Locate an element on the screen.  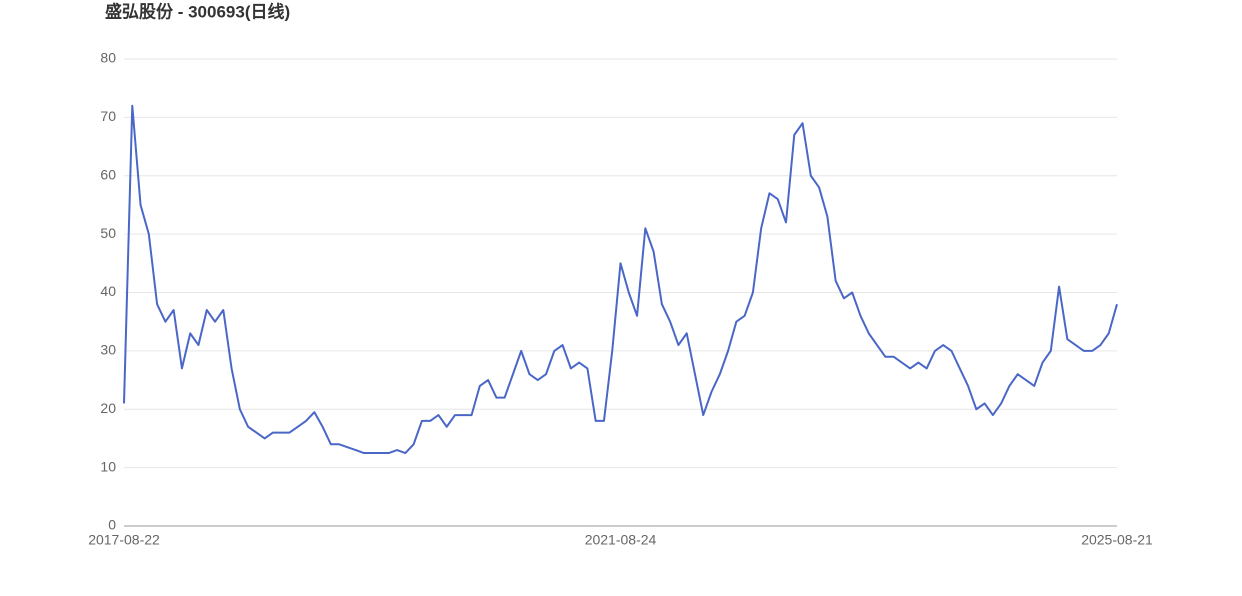
chart-title: 盛弘股份 - 300693(日线) is located at coordinates (197, 11).